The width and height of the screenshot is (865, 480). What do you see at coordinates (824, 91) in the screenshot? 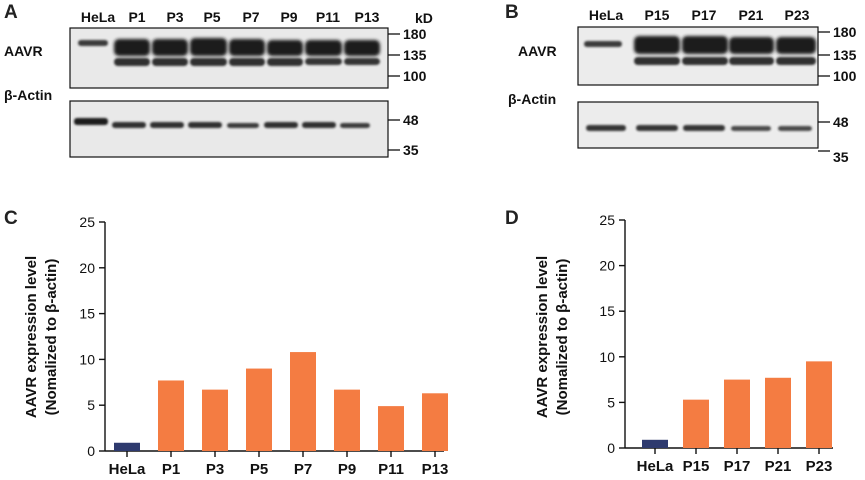
I see `panel-b-markers` at bounding box center [824, 91].